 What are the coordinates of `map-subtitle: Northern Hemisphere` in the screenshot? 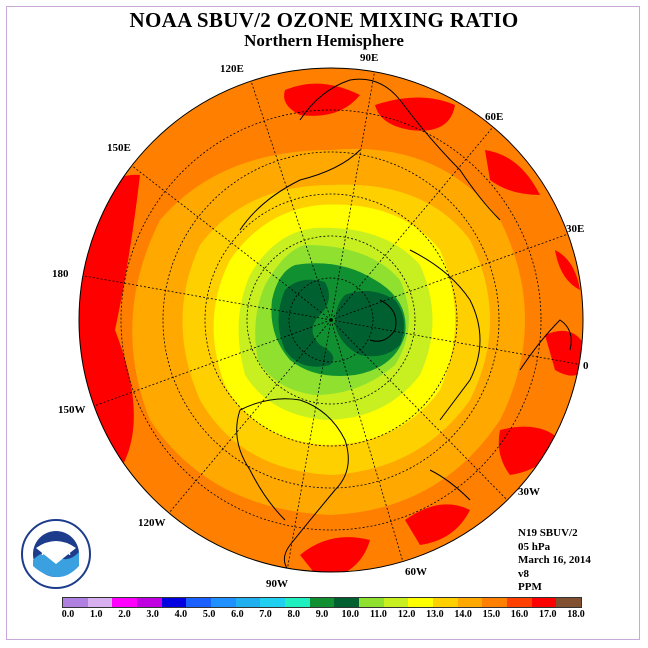 It's located at (324, 40).